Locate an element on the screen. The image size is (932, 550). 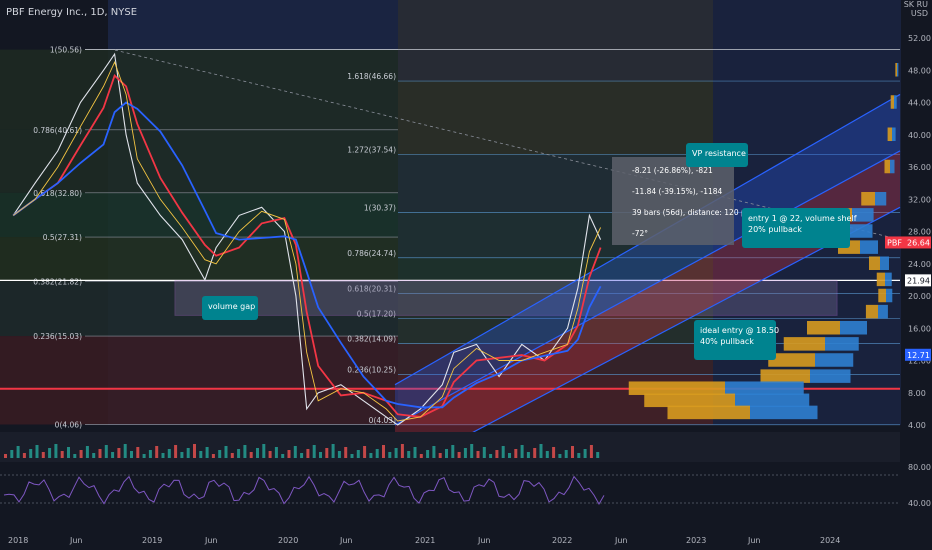
fib-left-label-4: 0.382(21.82) is located at coordinates (57, 281).